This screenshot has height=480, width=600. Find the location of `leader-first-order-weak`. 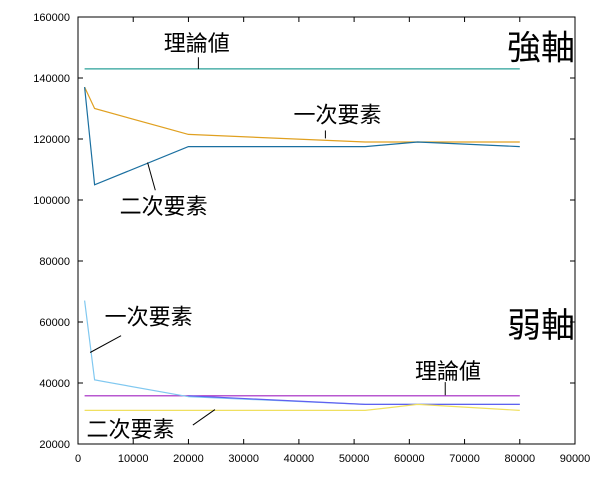

leader-first-order-weak is located at coordinates (105, 344).